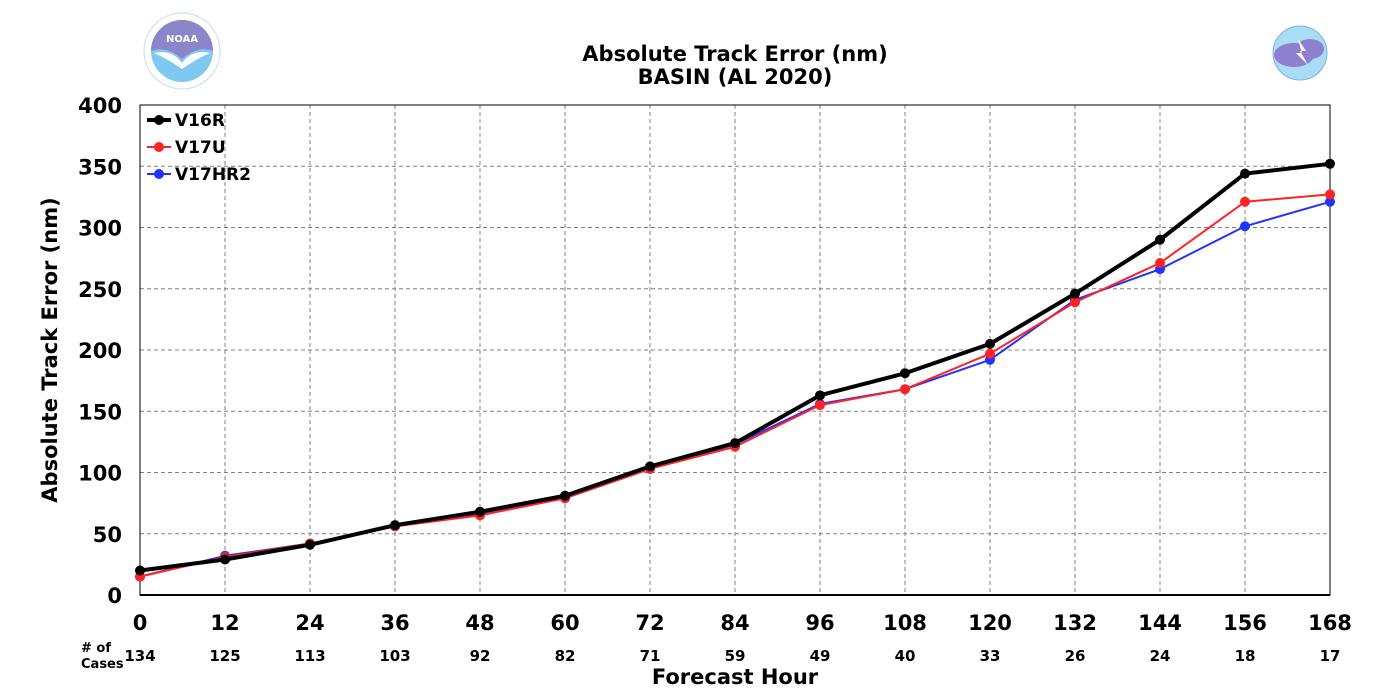 This screenshot has height=700, width=1400. I want to click on y-tick-label: 150, so click(100, 412).